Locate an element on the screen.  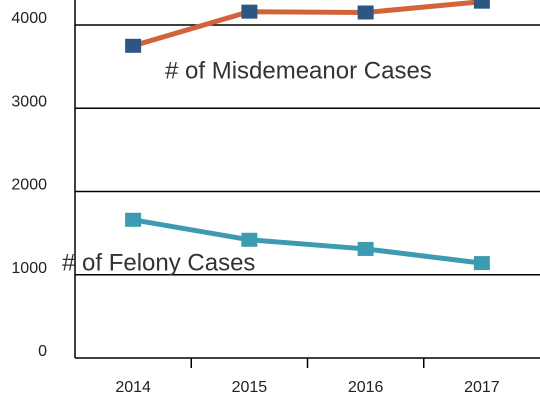
y-tick-label: 4000 is located at coordinates (29, 18).